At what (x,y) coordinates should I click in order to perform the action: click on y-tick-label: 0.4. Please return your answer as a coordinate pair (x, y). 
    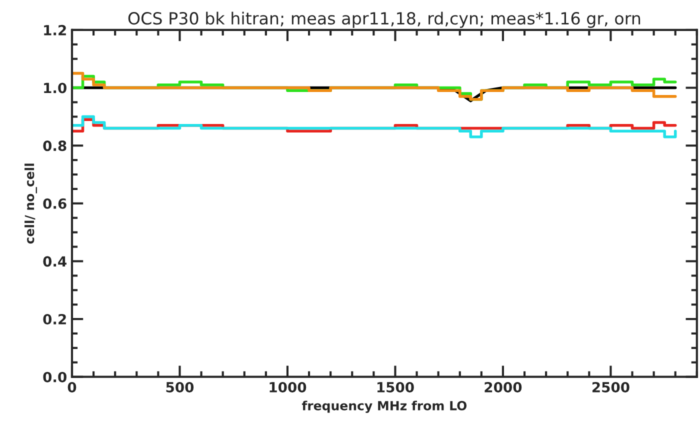
    Looking at the image, I should click on (54, 261).